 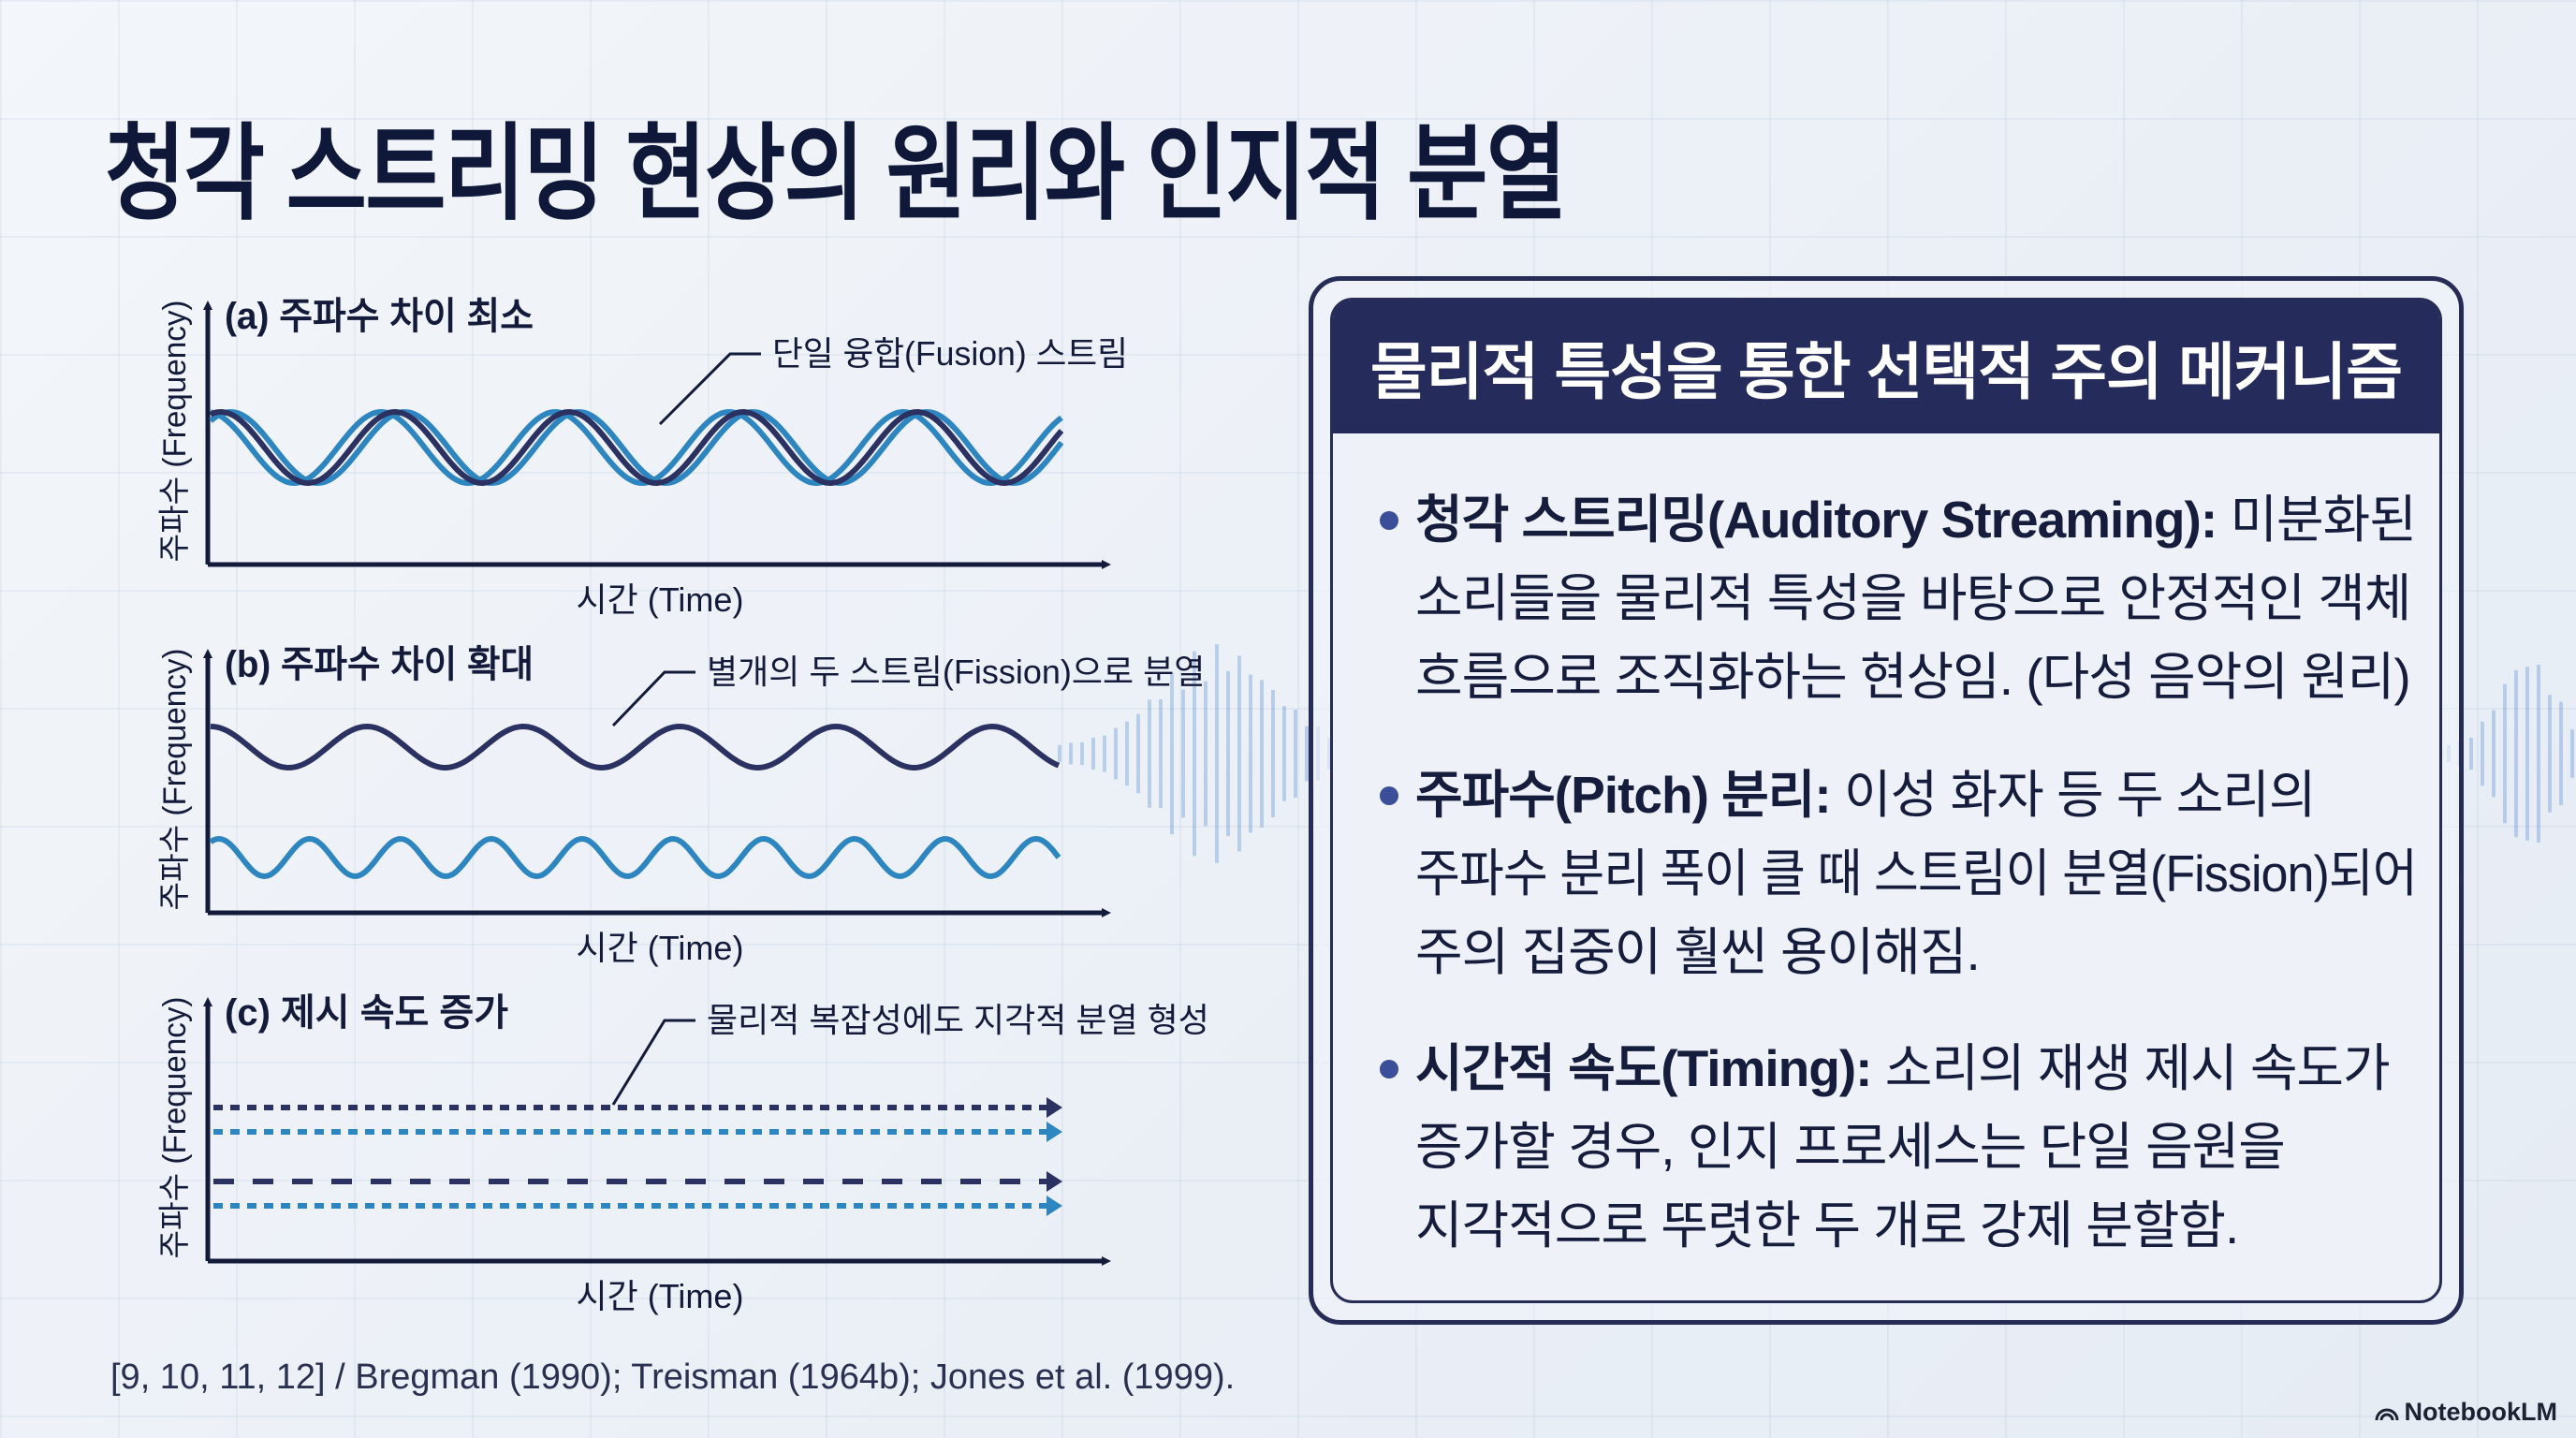 What do you see at coordinates (1816, 520) in the screenshot?
I see `bullet-term: 청각 스트리밍(Auditory Streaming):` at bounding box center [1816, 520].